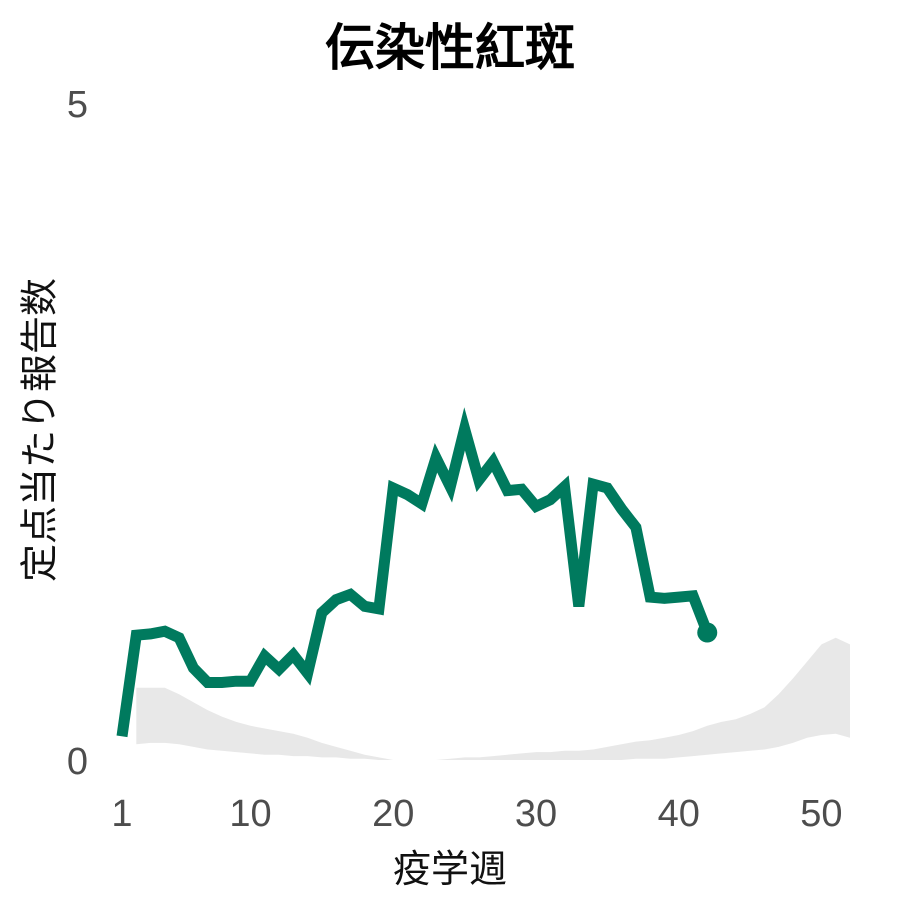 This screenshot has height=900, width=900. I want to click on x-tick-label: 40, so click(679, 814).